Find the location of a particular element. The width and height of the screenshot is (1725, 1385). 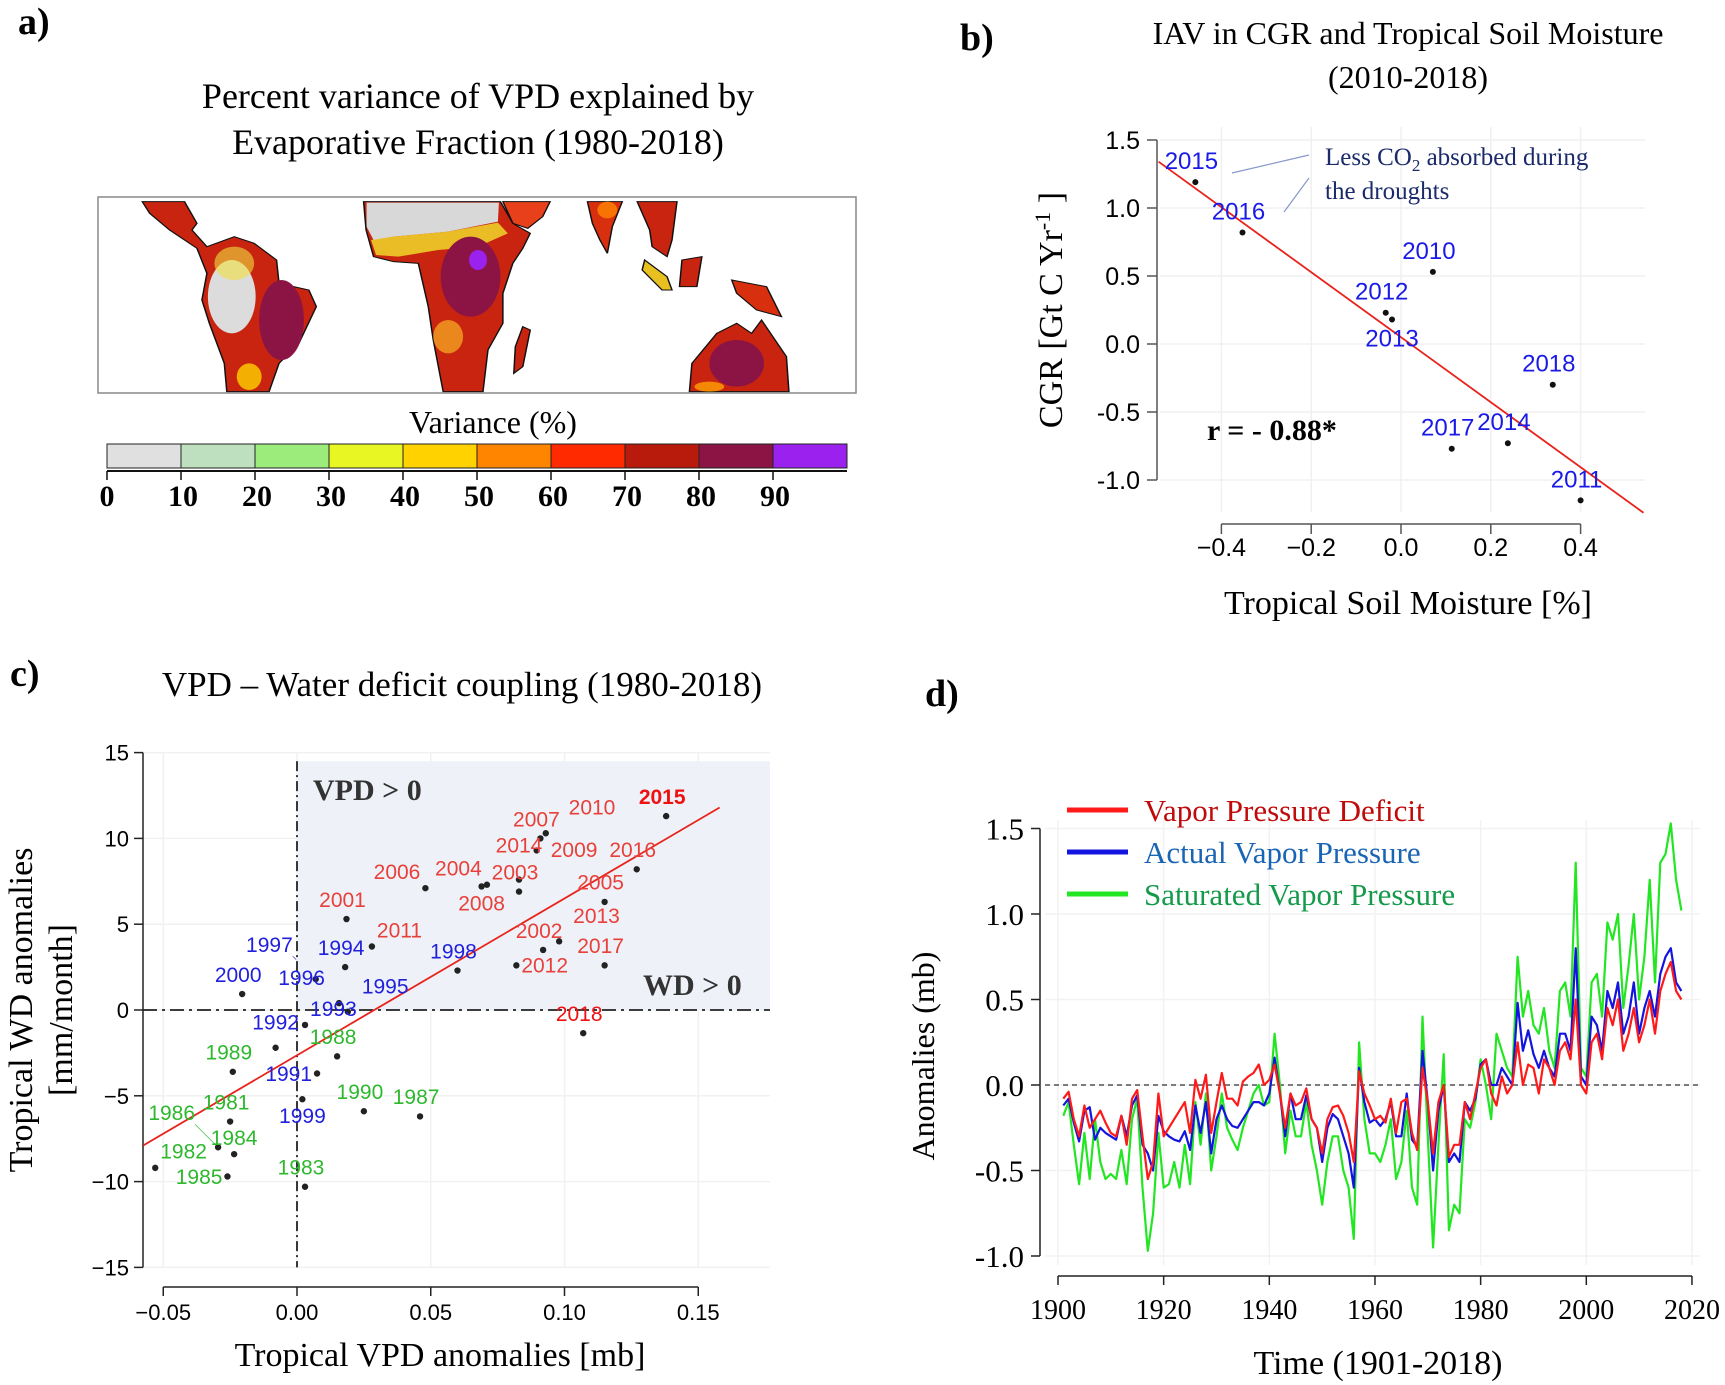

point-label-1994: 1994 is located at coordinates (341, 948).